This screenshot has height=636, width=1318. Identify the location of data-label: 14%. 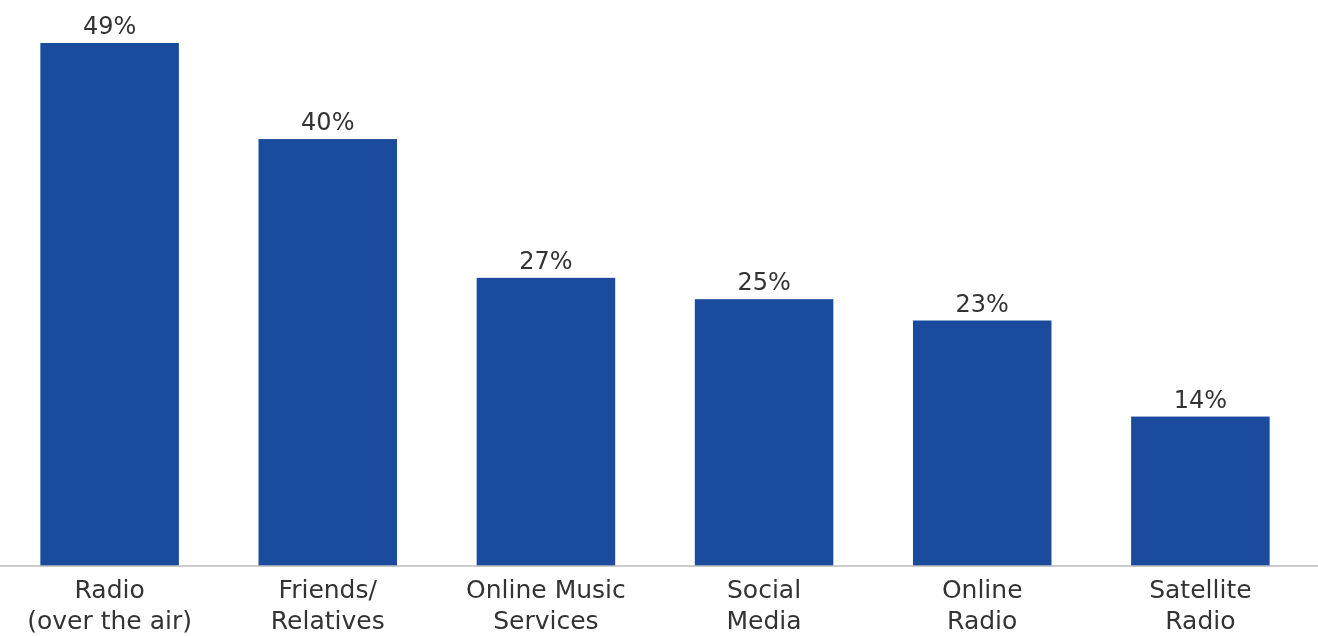
(1200, 399).